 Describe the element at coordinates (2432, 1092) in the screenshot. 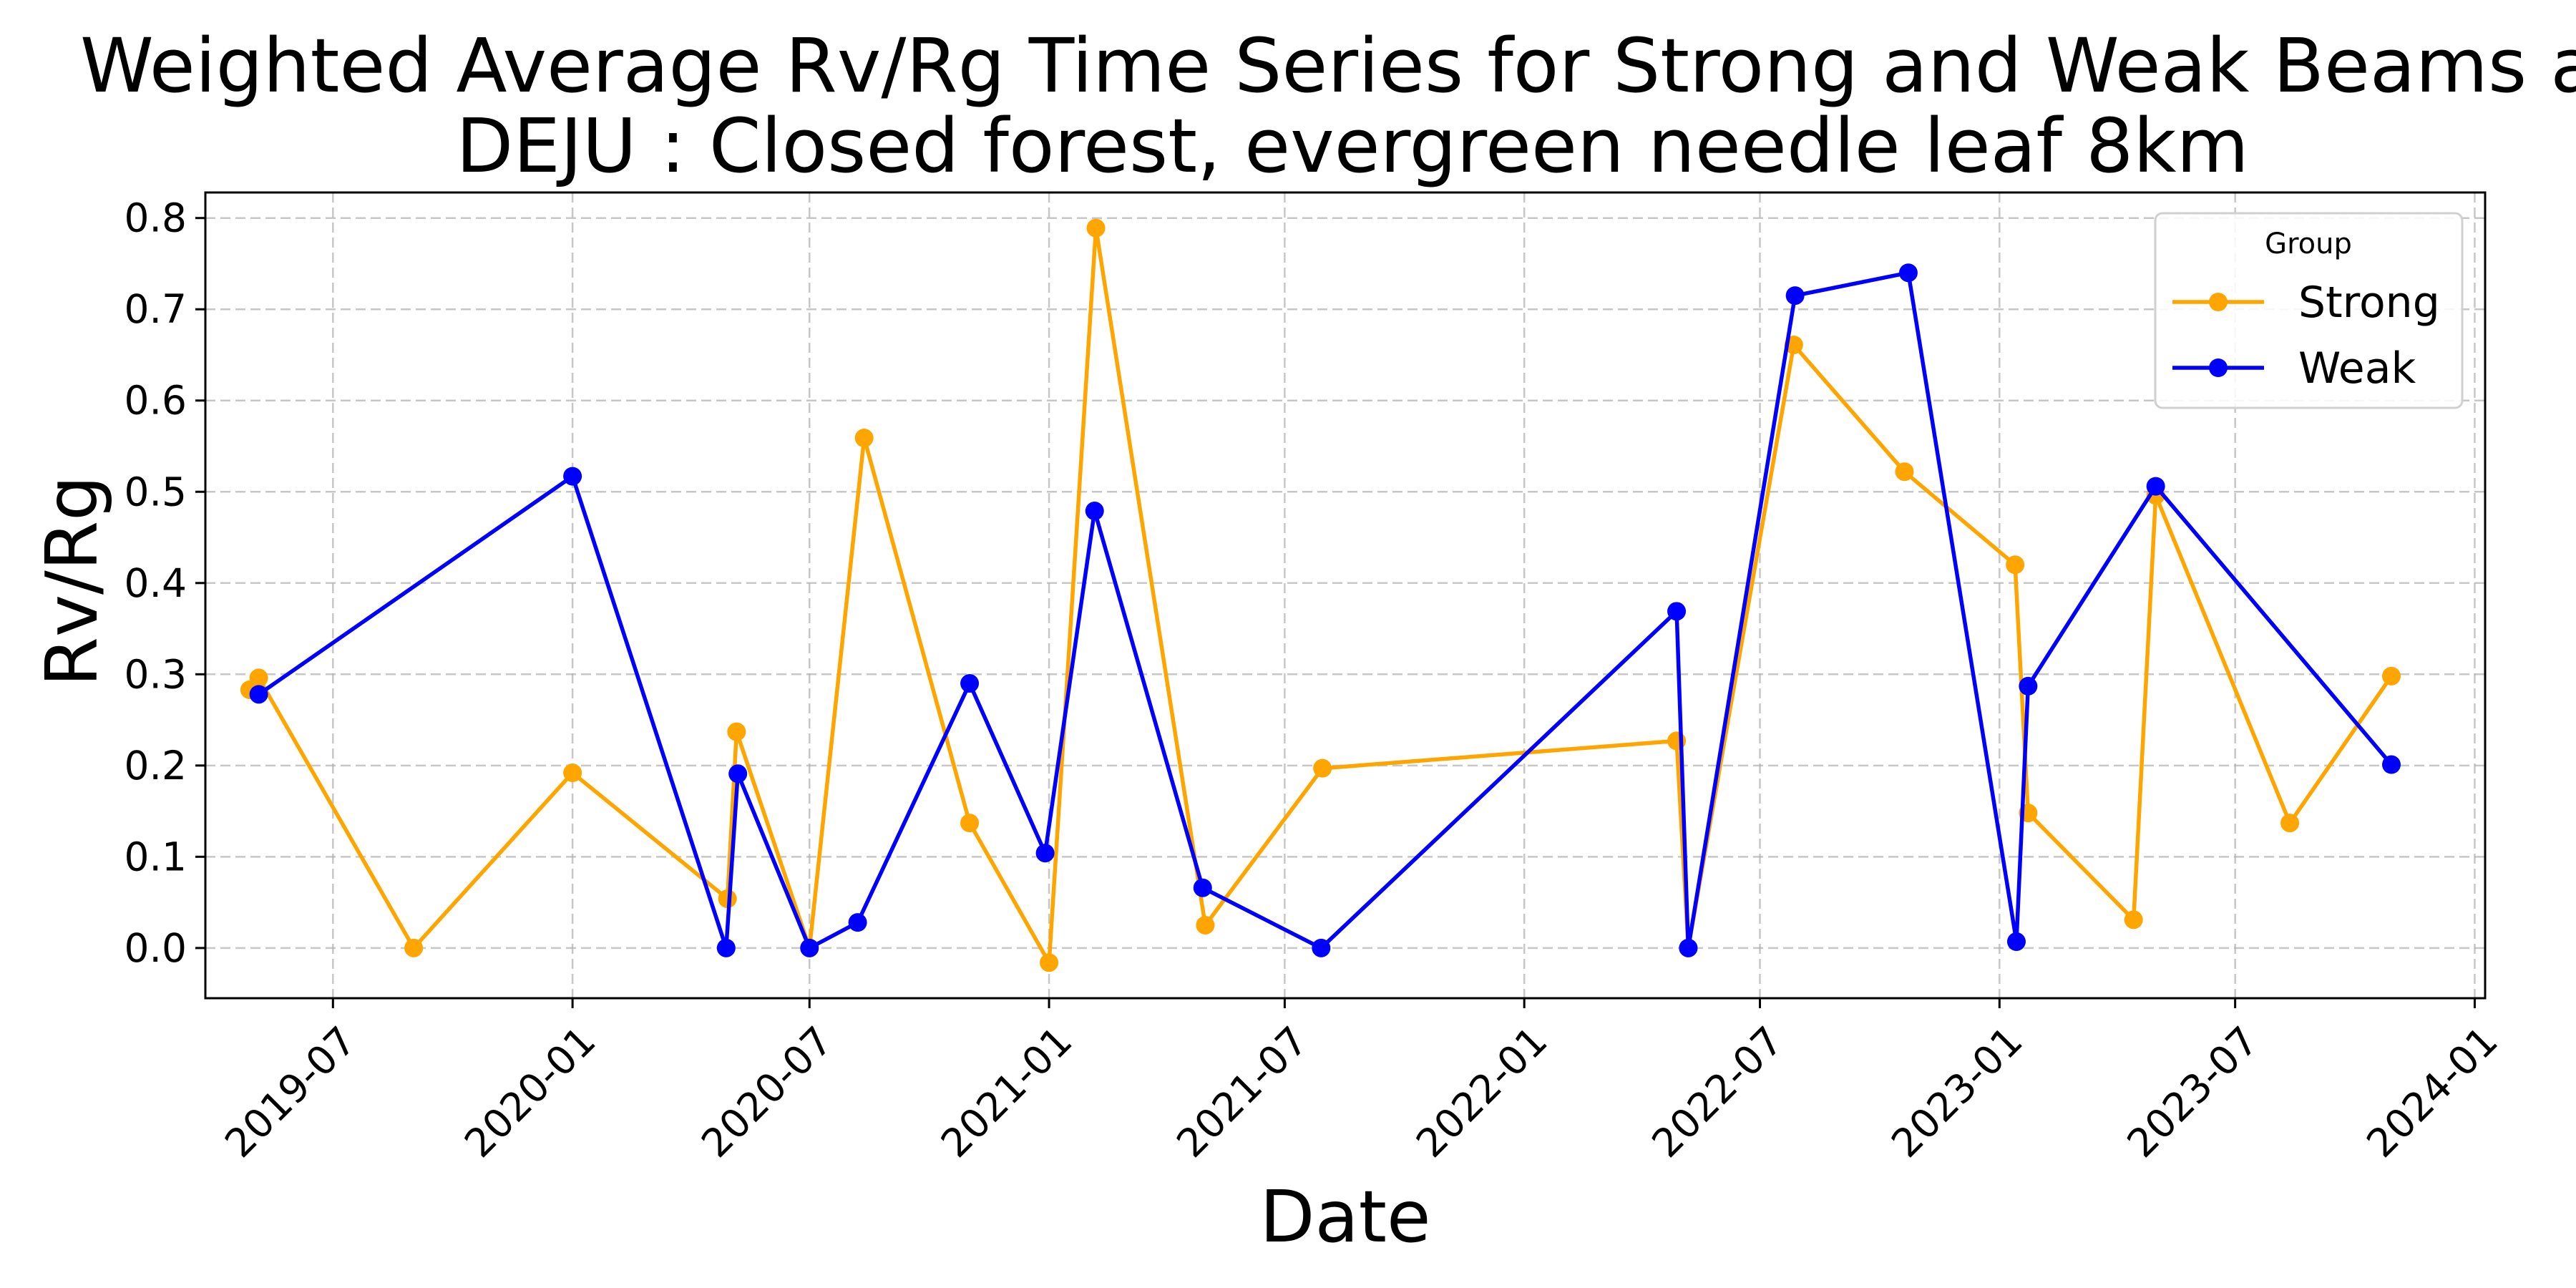

I see `x-tick-label: 2024-01` at that location.